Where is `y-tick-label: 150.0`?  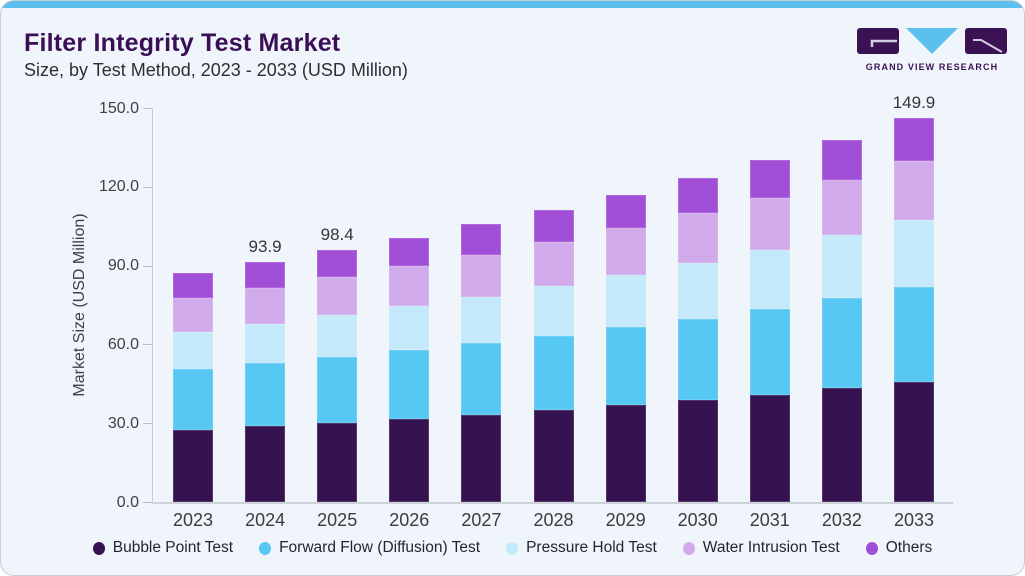
y-tick-label: 150.0 is located at coordinates (118, 108).